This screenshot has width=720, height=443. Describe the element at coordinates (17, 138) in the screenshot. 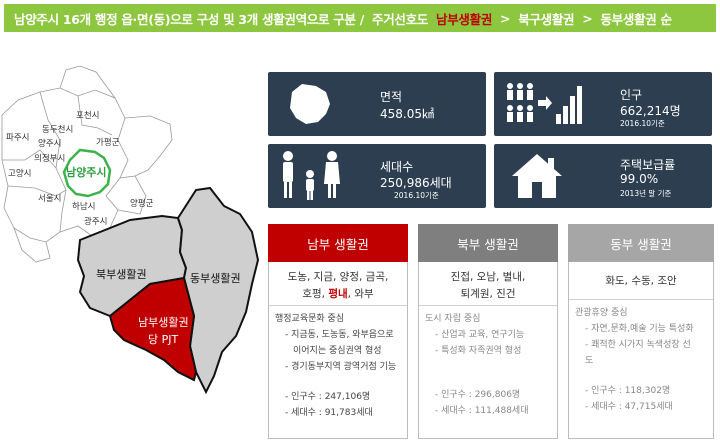

I see `map-label-paju: 파주시` at that location.